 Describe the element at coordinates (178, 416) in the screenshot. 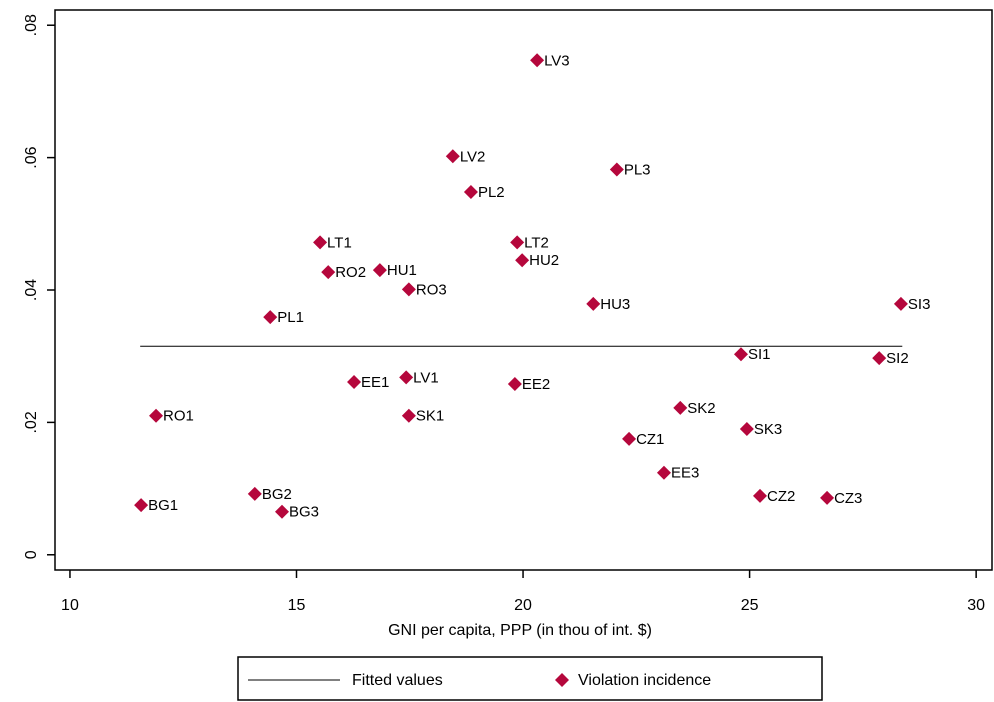

I see `point-label: RO1` at that location.